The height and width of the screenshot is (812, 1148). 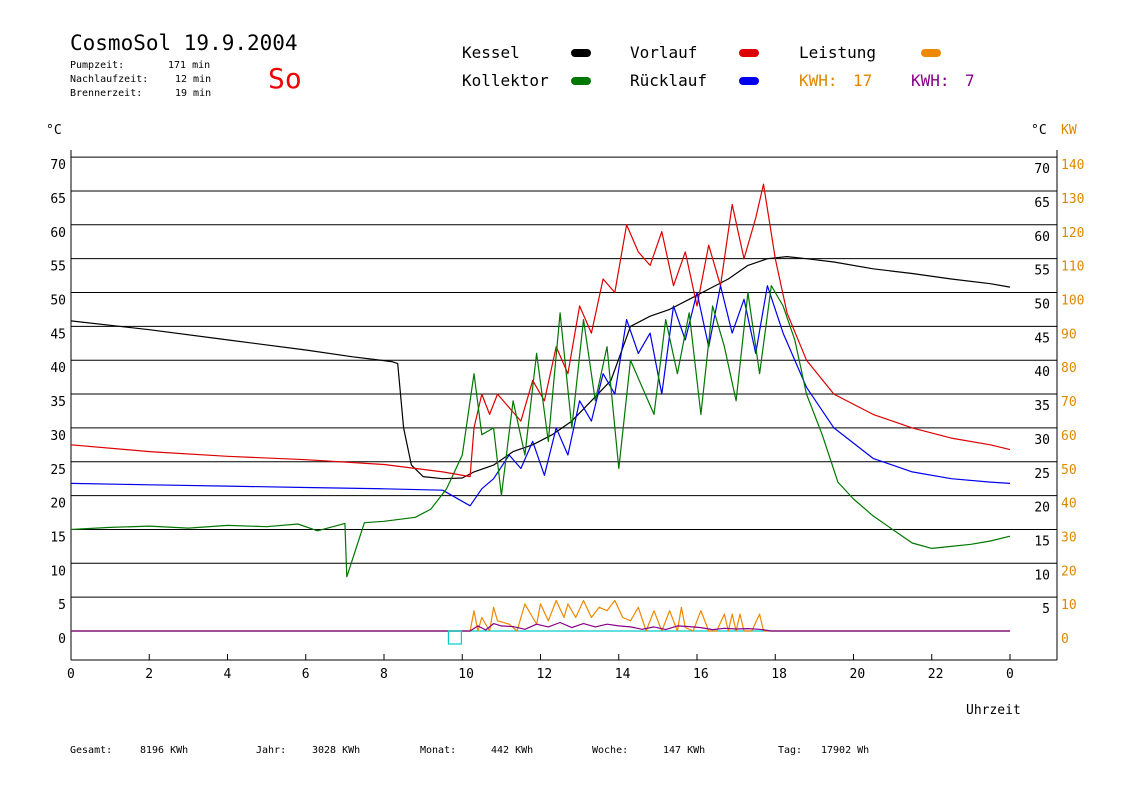 What do you see at coordinates (610, 750) in the screenshot?
I see `footer-label: Woche:` at bounding box center [610, 750].